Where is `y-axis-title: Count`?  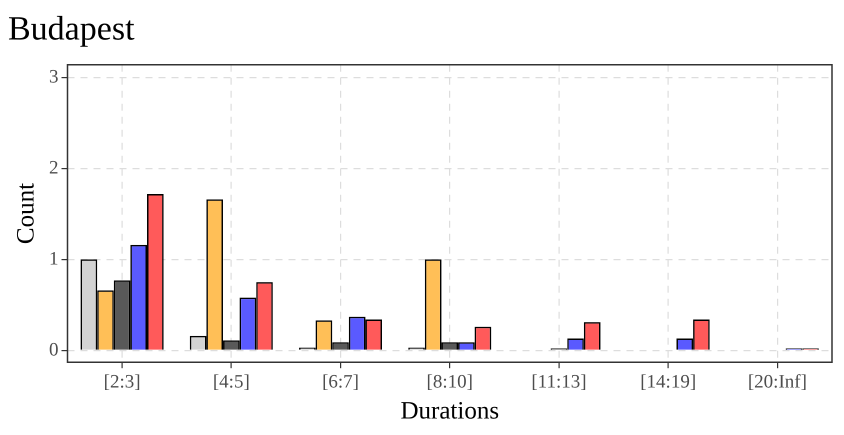 y-axis-title: Count is located at coordinates (26, 213).